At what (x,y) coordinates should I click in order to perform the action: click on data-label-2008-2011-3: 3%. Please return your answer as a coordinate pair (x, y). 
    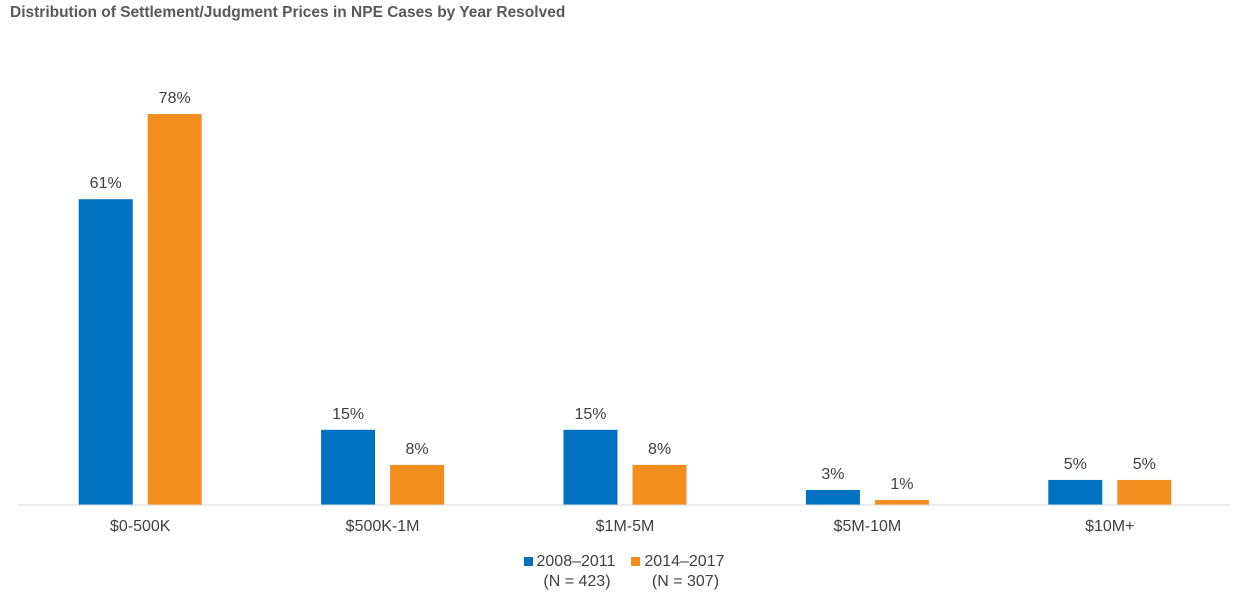
    Looking at the image, I should click on (832, 474).